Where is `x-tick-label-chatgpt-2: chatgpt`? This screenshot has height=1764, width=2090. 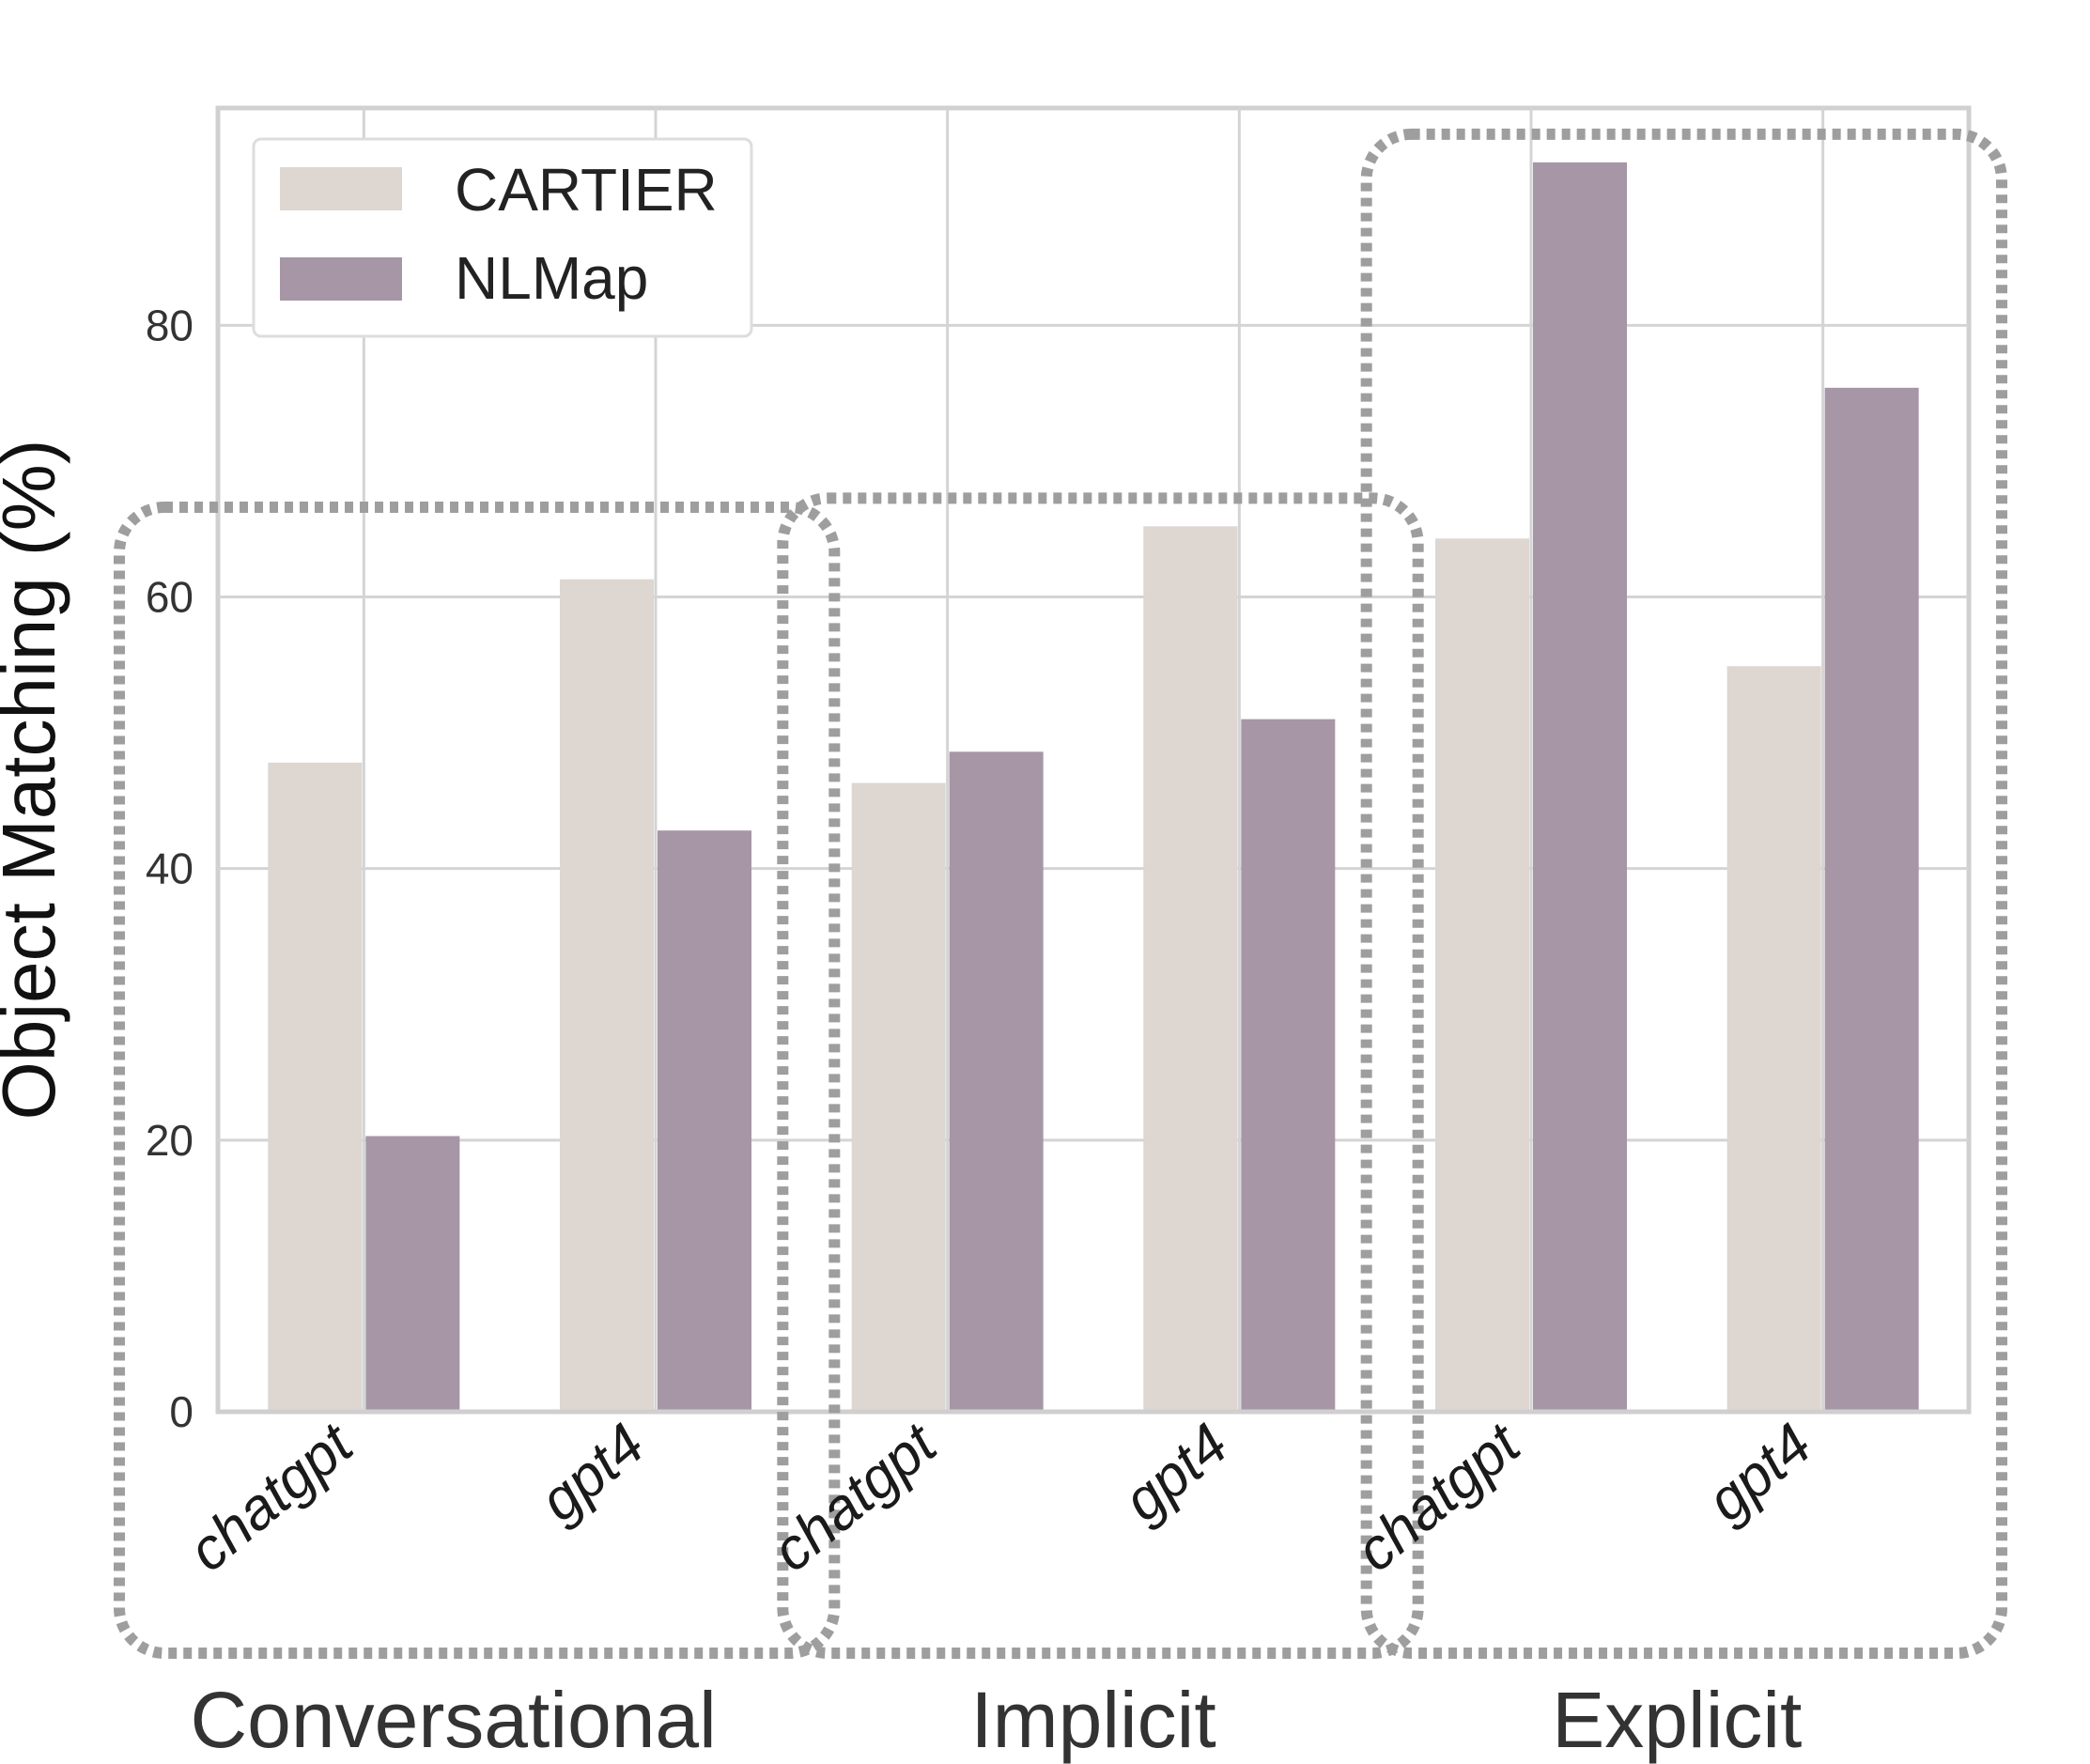 x-tick-label-chatgpt-2: chatgpt is located at coordinates (856, 1497).